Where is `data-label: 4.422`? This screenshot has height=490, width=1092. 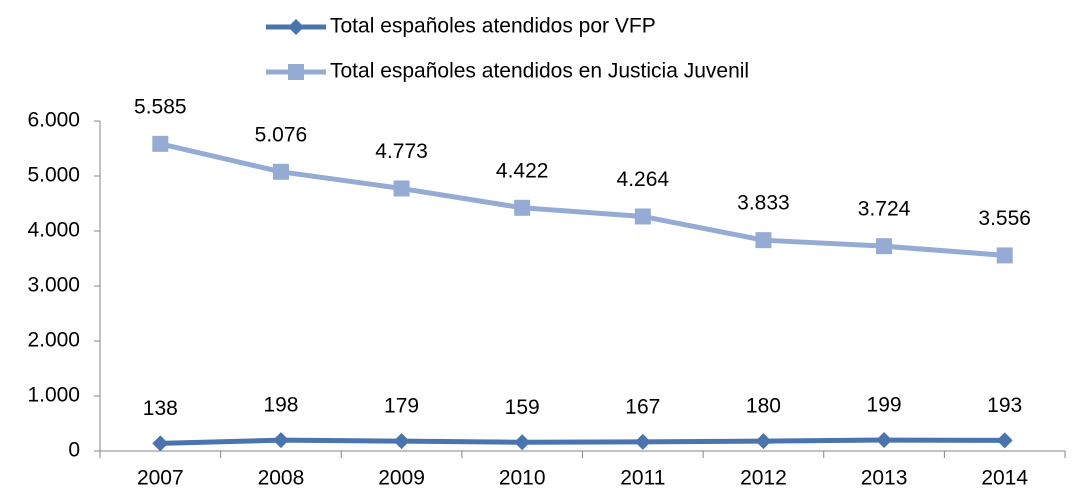 data-label: 4.422 is located at coordinates (522, 170).